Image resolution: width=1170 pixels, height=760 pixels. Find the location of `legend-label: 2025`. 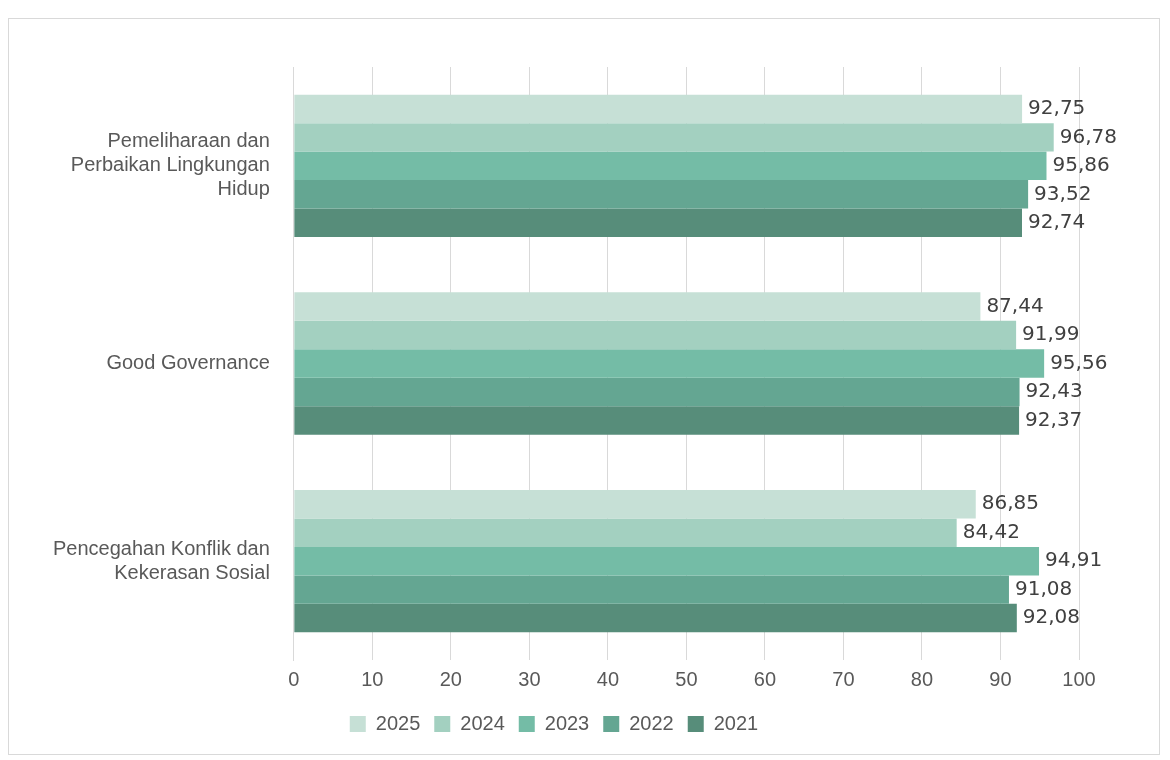

legend-label: 2025 is located at coordinates (398, 722).